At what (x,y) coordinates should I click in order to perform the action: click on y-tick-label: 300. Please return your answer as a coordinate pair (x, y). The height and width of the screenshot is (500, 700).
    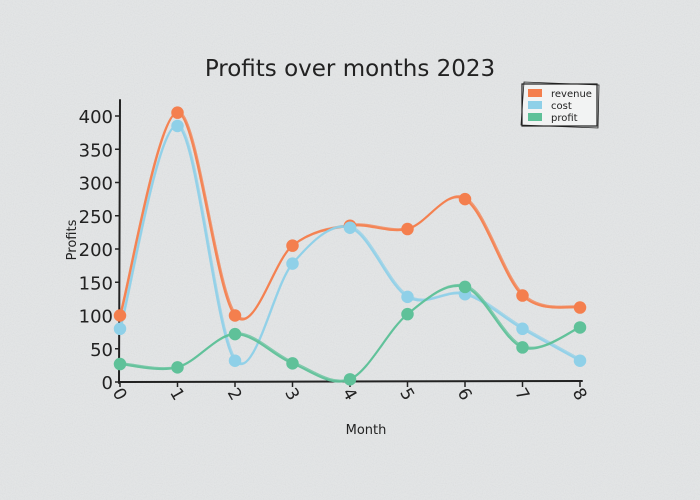
    Looking at the image, I should click on (96, 184).